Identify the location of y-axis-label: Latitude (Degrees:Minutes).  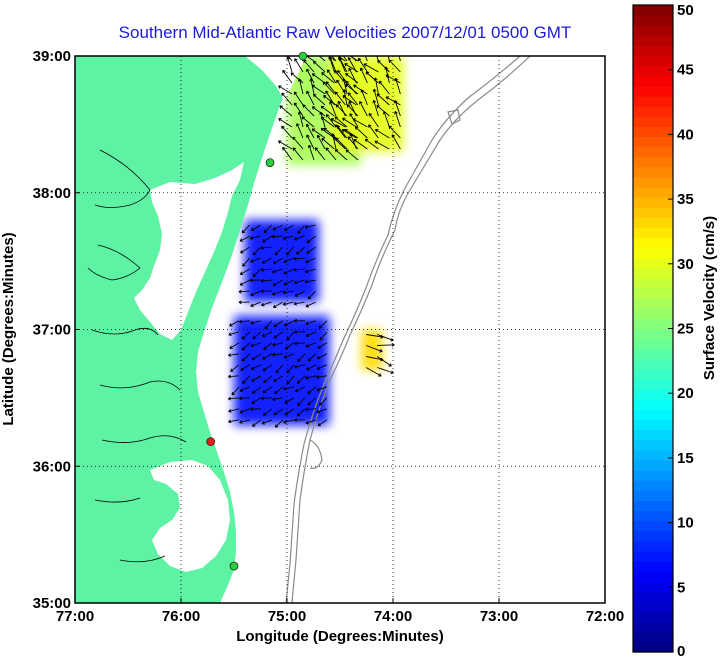
(8, 328).